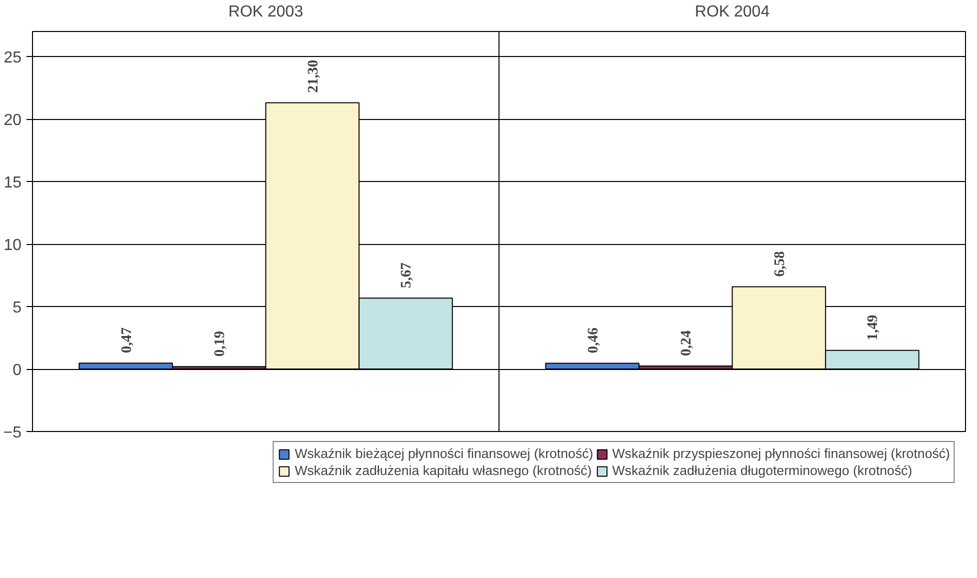 This screenshot has width=977, height=578. Describe the element at coordinates (780, 264) in the screenshot. I see `data-label: 6,58` at that location.